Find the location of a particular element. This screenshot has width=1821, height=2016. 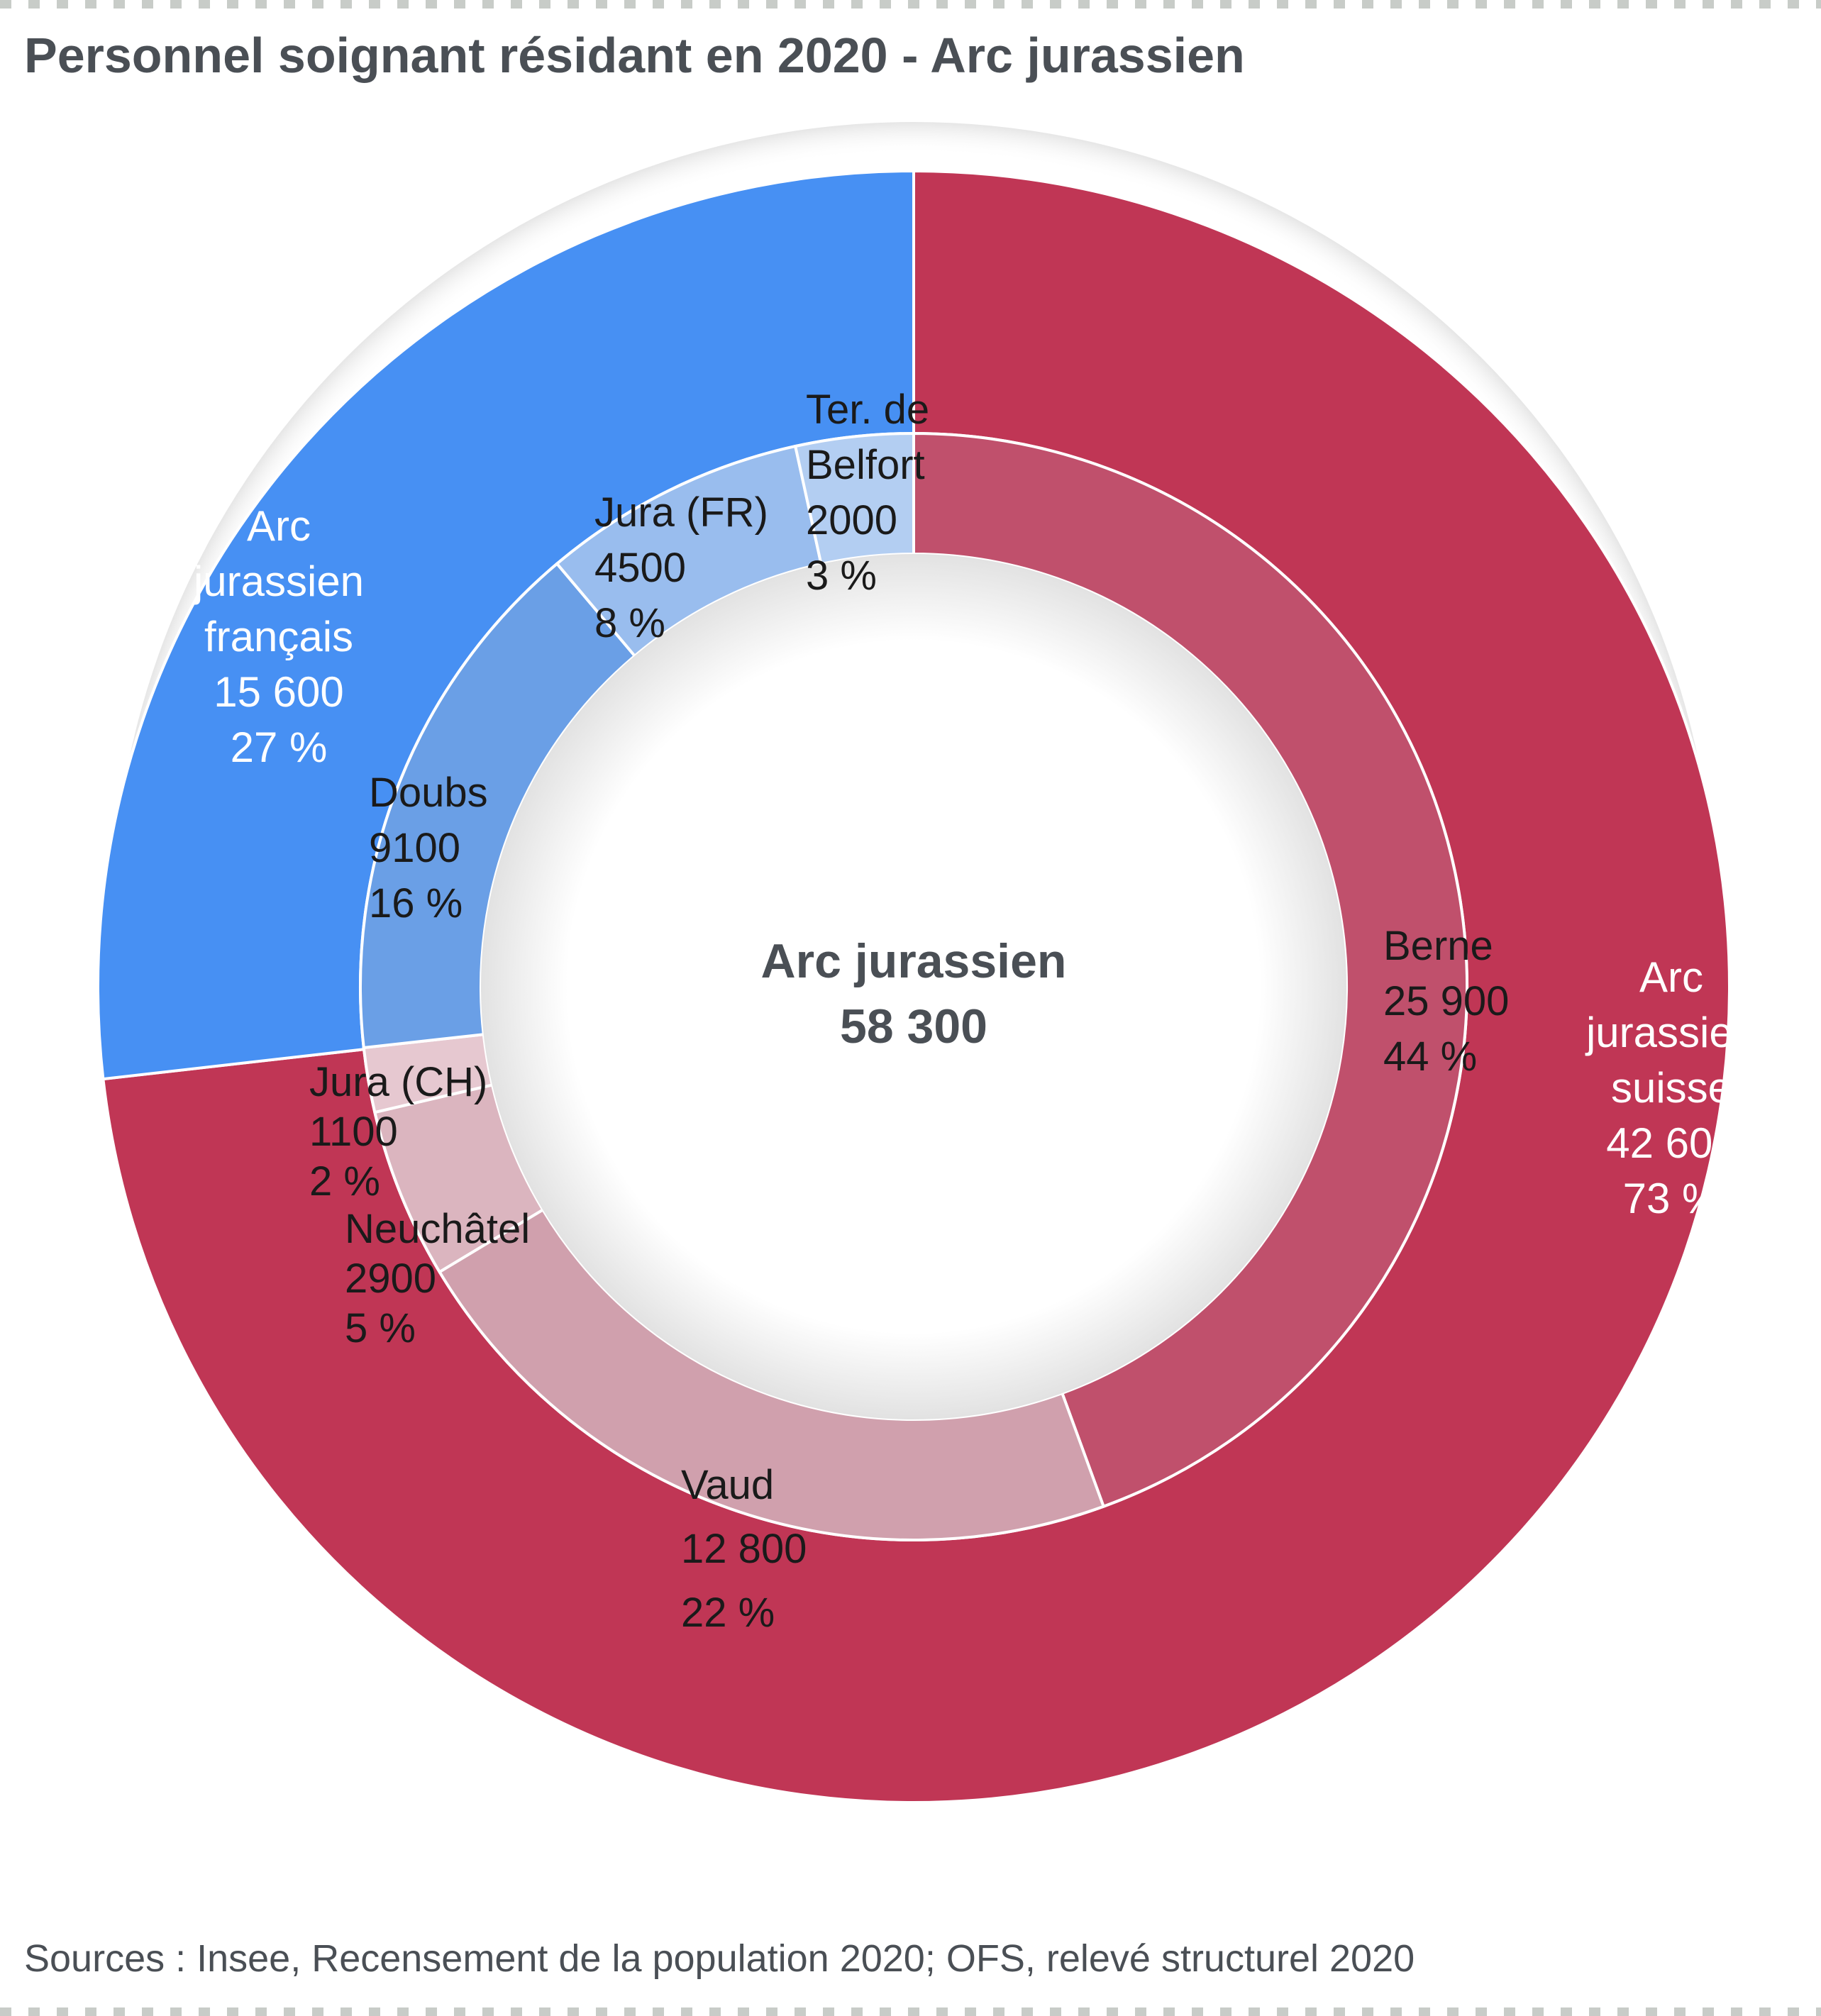

center-label: Arc jurassien is located at coordinates (914, 961).